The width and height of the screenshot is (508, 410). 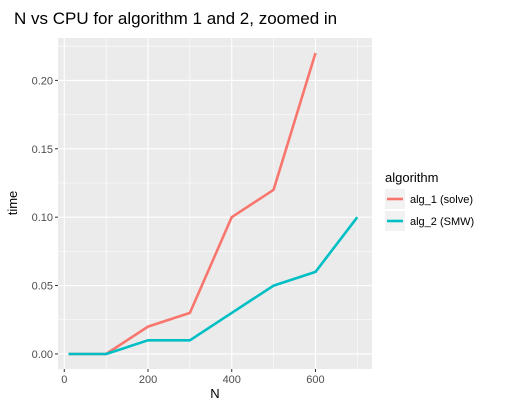 What do you see at coordinates (442, 222) in the screenshot?
I see `legend-label: alg_2 (SMW)` at bounding box center [442, 222].